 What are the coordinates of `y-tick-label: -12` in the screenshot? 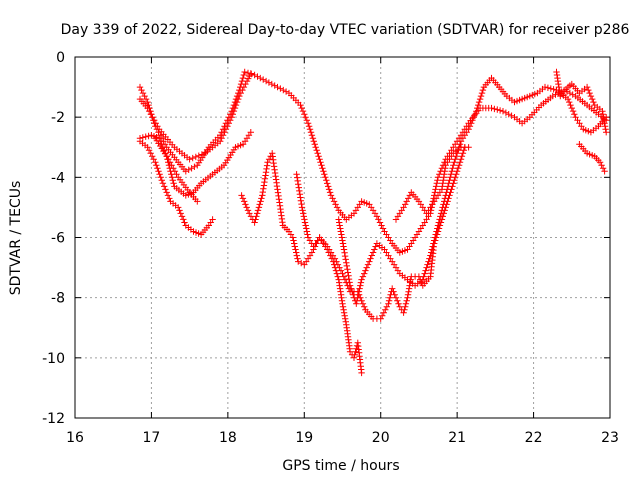 It's located at (53, 419).